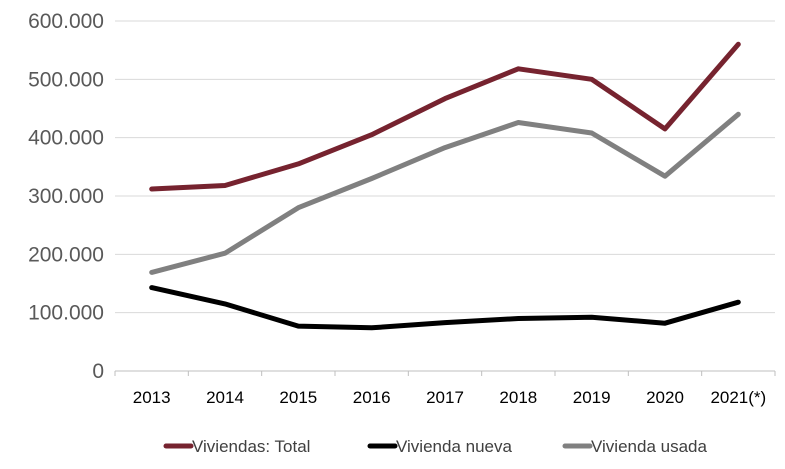  Describe the element at coordinates (665, 397) in the screenshot. I see `x-tick-label: 2020` at that location.